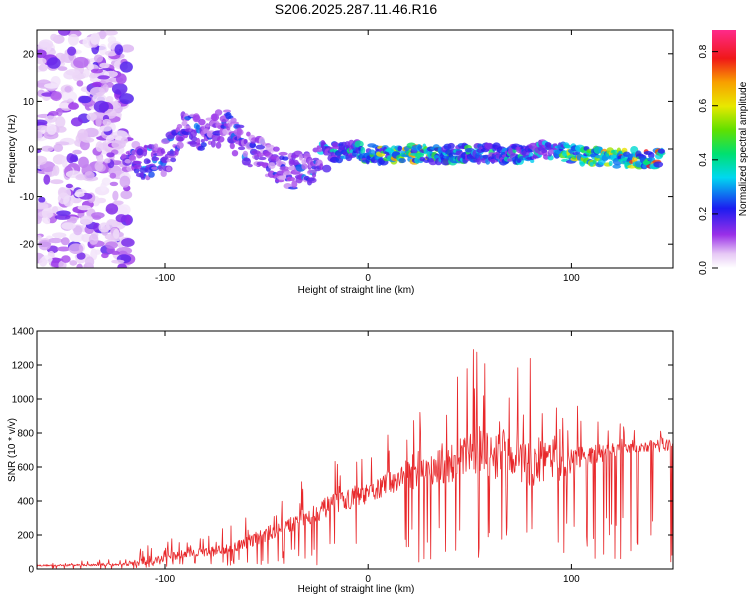 The height and width of the screenshot is (600, 750). Describe the element at coordinates (25, 434) in the screenshot. I see `y-tick-label: 800` at that location.